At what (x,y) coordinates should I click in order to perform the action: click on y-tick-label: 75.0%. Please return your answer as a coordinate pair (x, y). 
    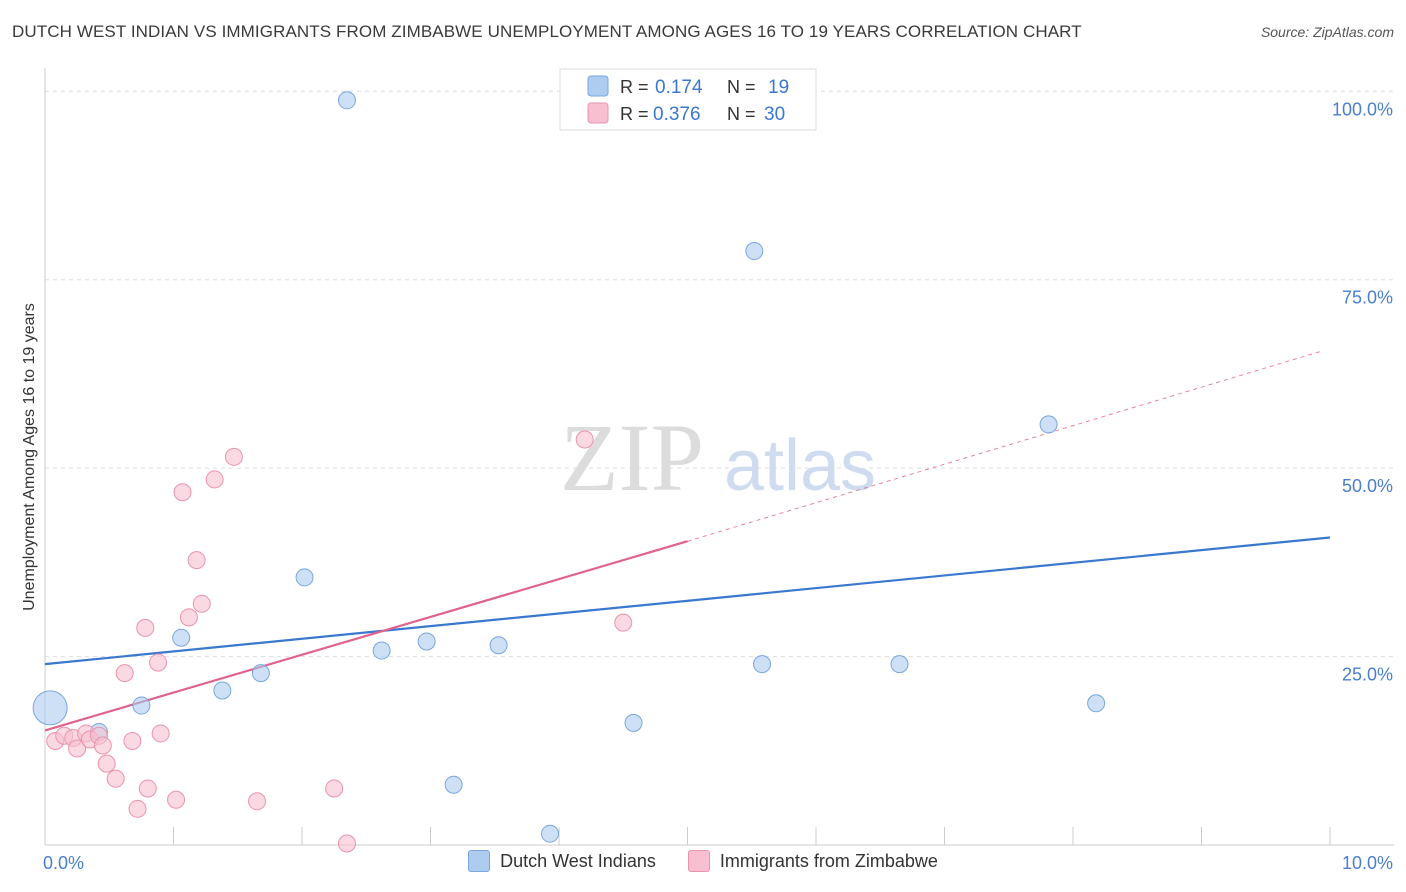
    Looking at the image, I should click on (1367, 298).